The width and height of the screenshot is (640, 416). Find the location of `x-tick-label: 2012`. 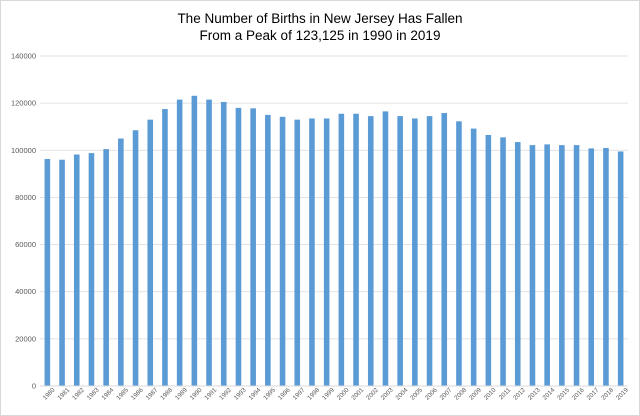

x-tick-label: 2012 is located at coordinates (519, 393).